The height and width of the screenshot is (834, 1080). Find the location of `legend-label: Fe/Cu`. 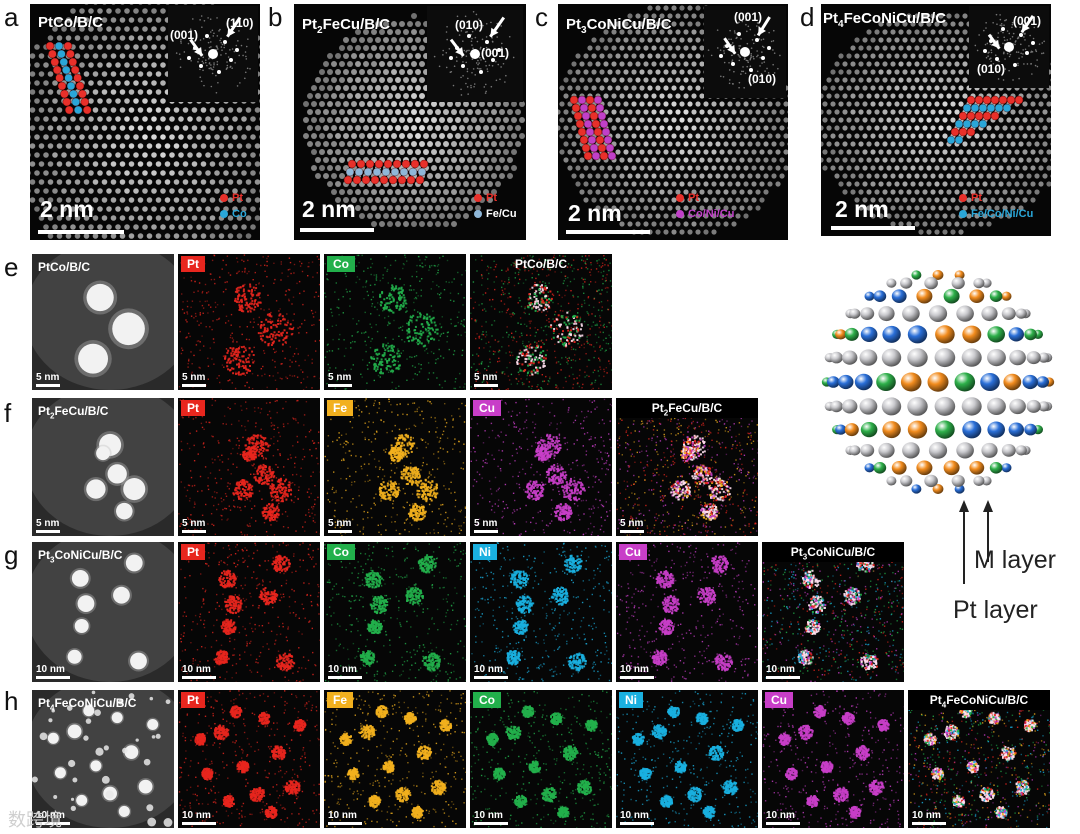

legend-label: Fe/Cu is located at coordinates (501, 214).